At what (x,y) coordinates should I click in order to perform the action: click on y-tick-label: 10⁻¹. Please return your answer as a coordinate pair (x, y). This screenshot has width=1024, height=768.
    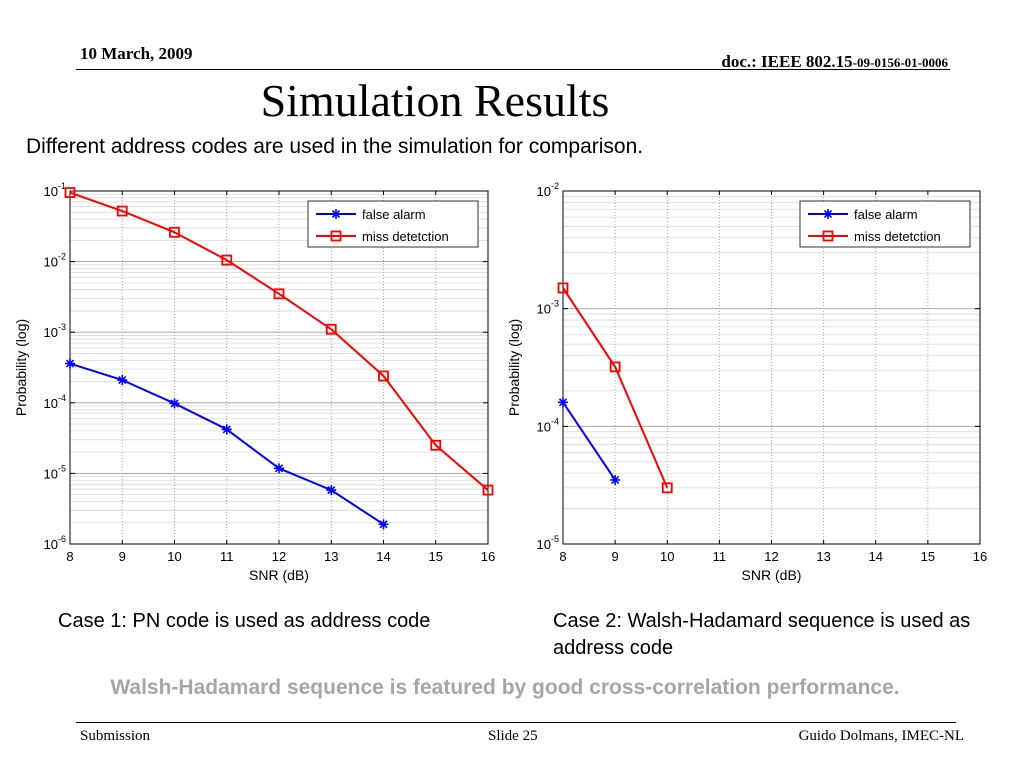
    Looking at the image, I should click on (55, 190).